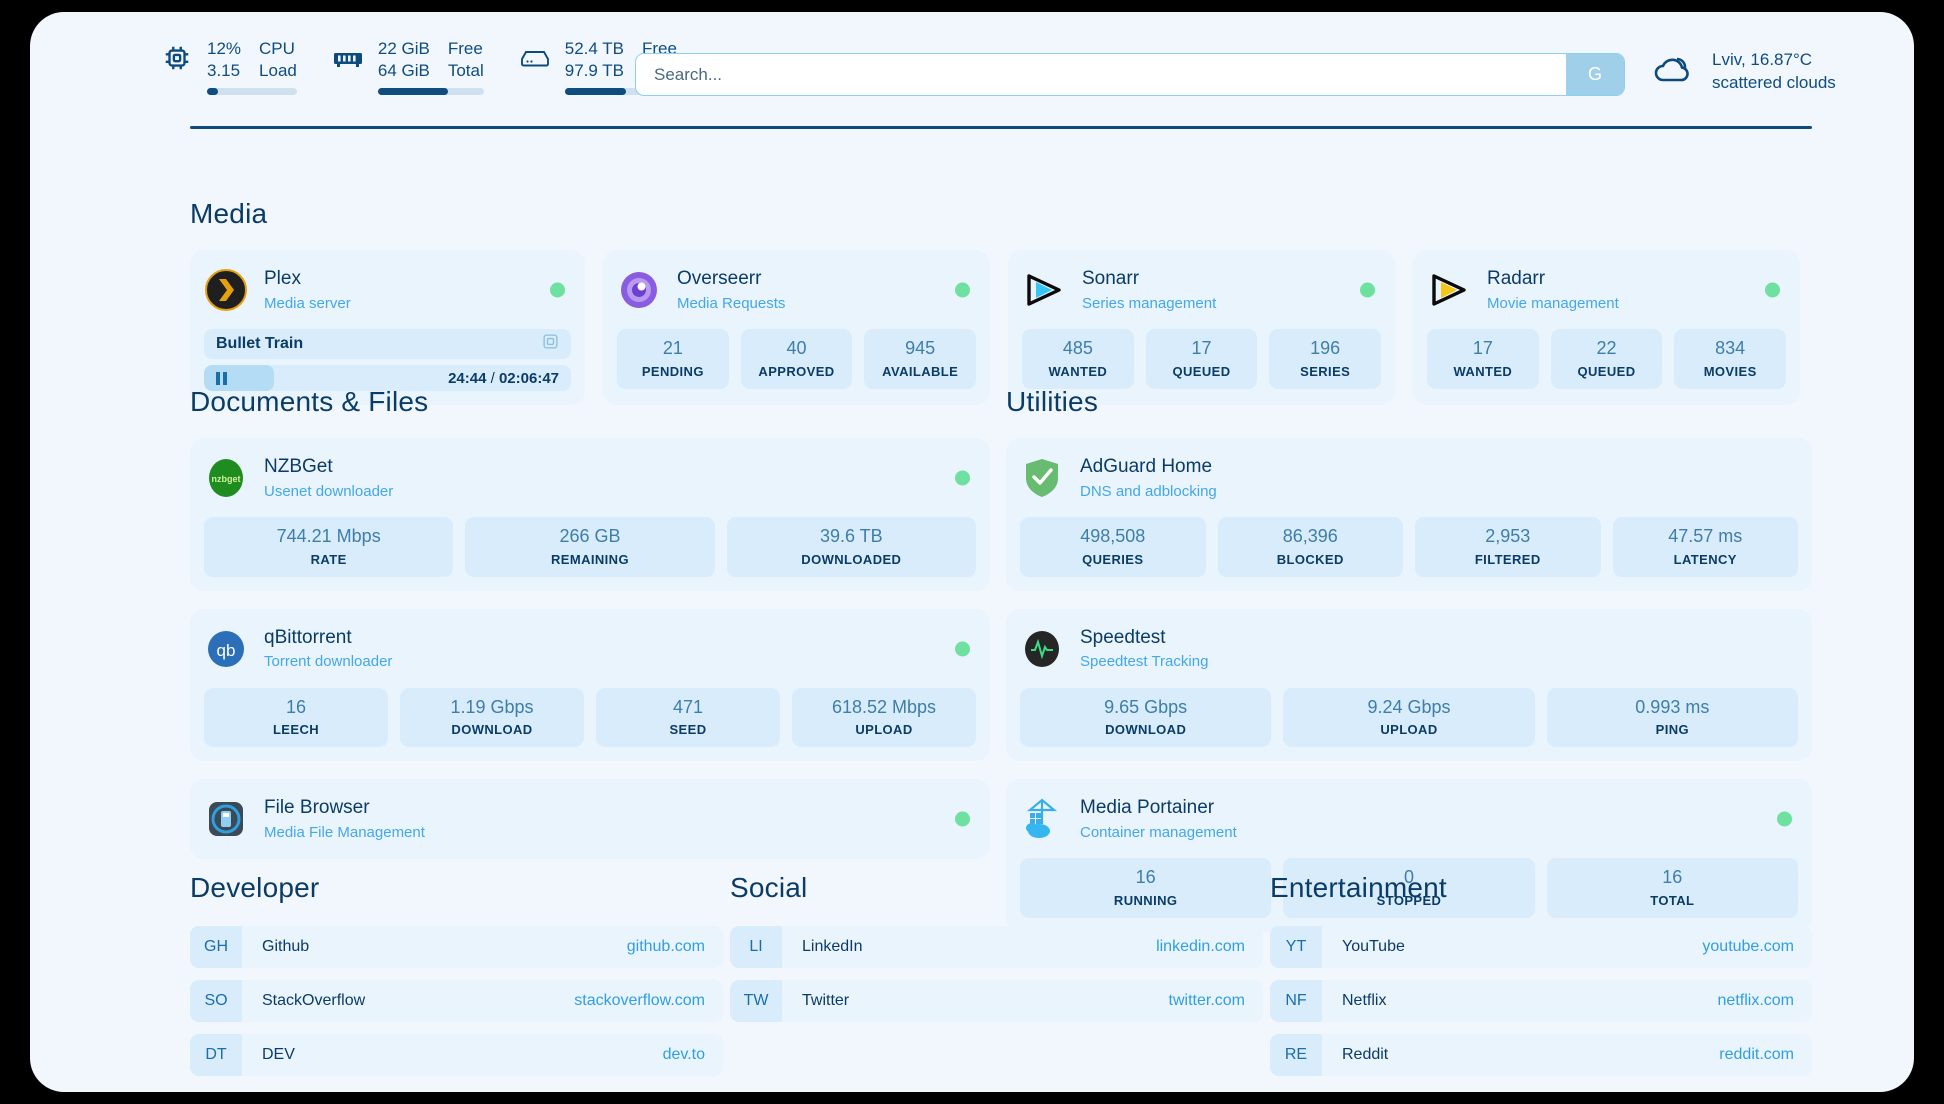 The width and height of the screenshot is (1944, 1104). What do you see at coordinates (621, 91) in the screenshot?
I see `disk-usage-bar` at bounding box center [621, 91].